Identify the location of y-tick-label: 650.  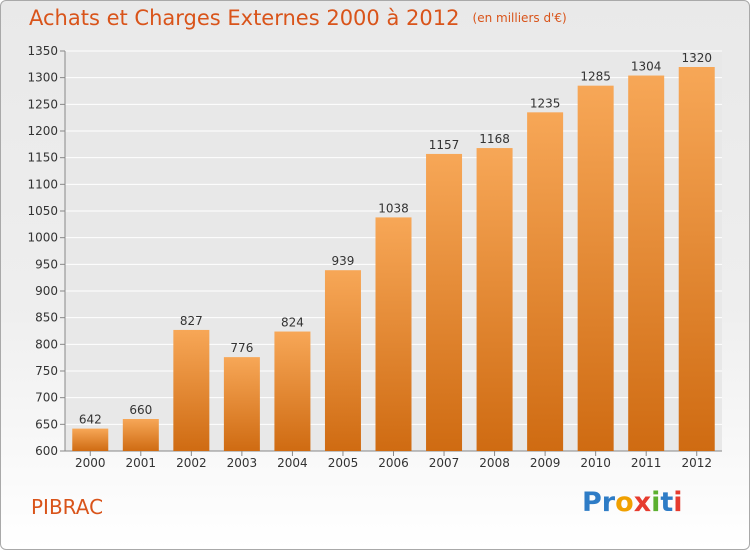
(46, 424).